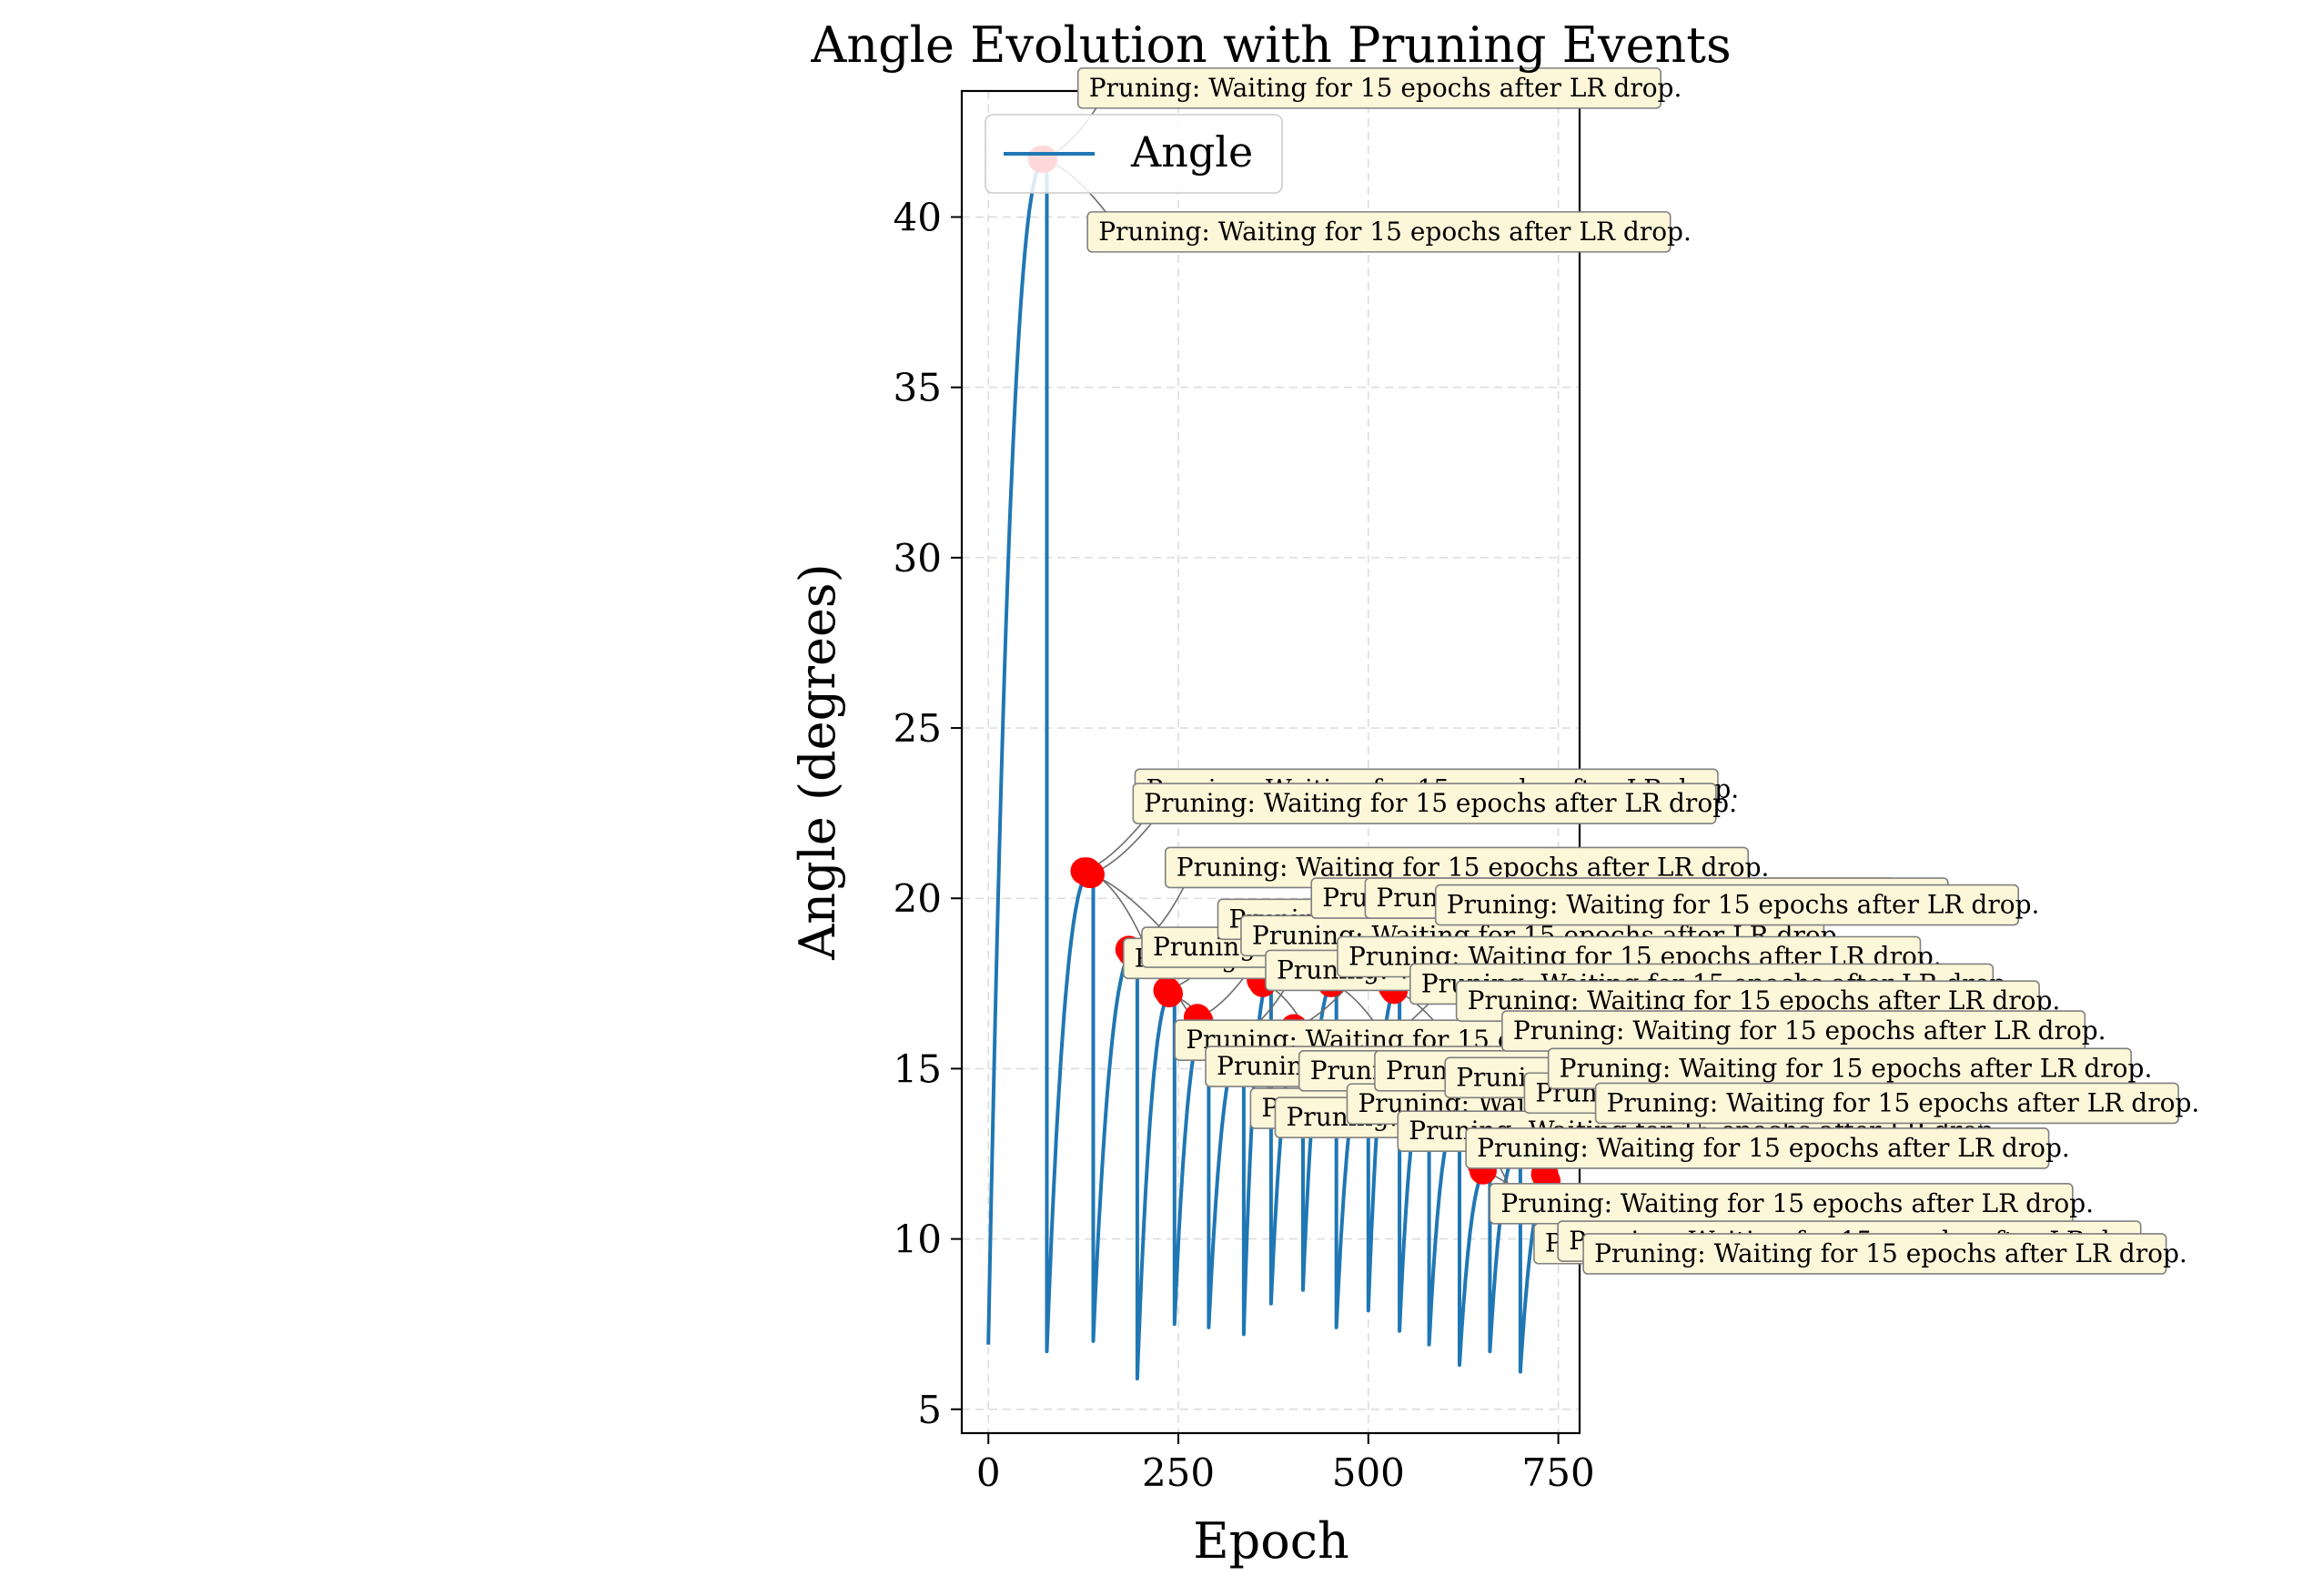 The height and width of the screenshot is (1596, 2323). I want to click on x-tick-label: 250, so click(1179, 1472).